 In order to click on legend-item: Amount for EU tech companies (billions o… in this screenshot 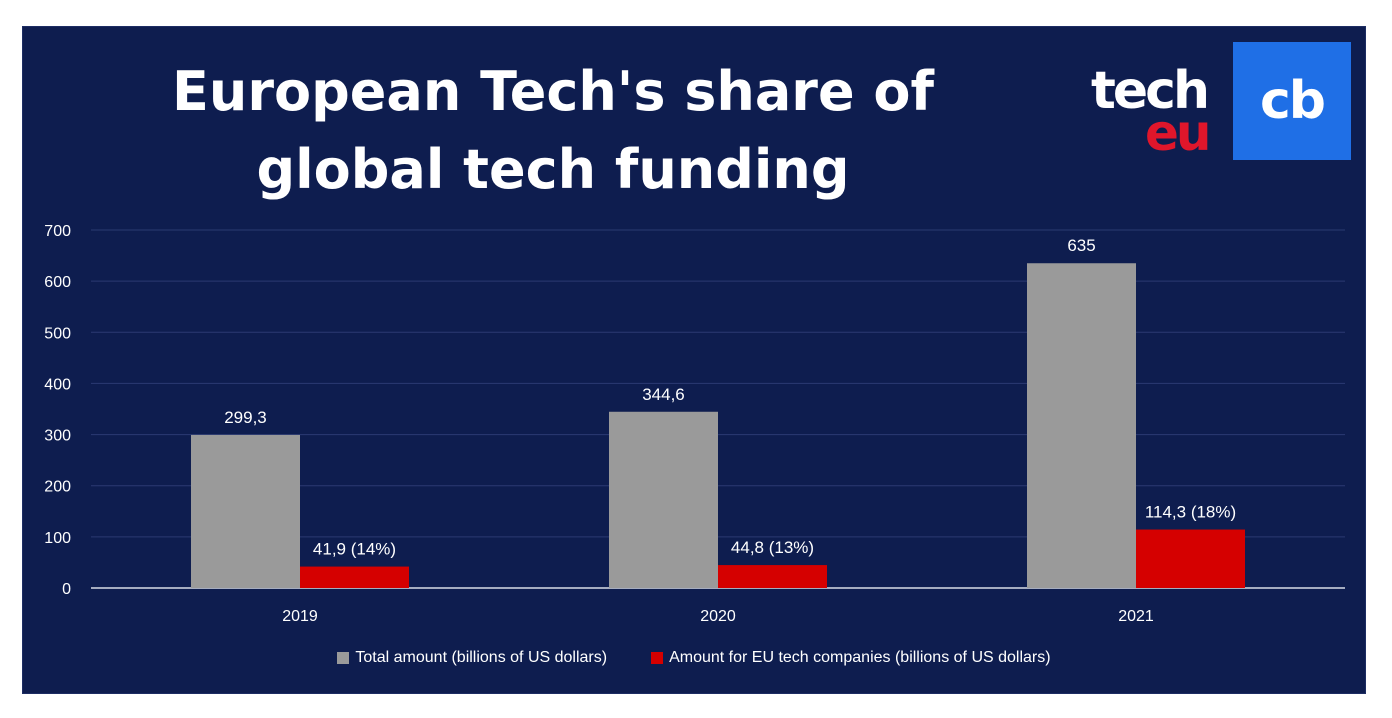, I will do `click(851, 658)`.